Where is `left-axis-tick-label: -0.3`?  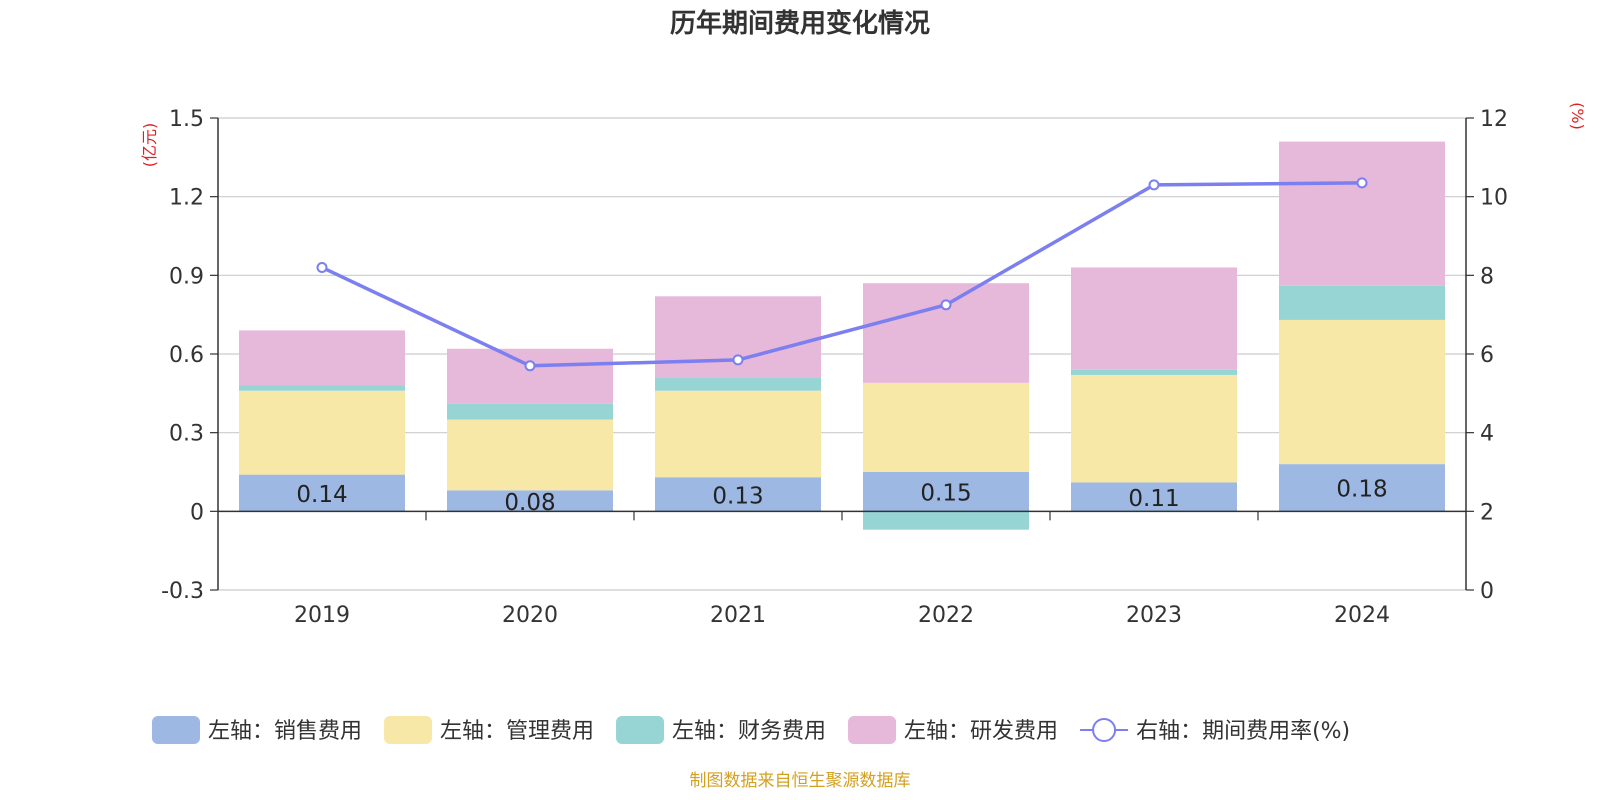 left-axis-tick-label: -0.3 is located at coordinates (182, 591).